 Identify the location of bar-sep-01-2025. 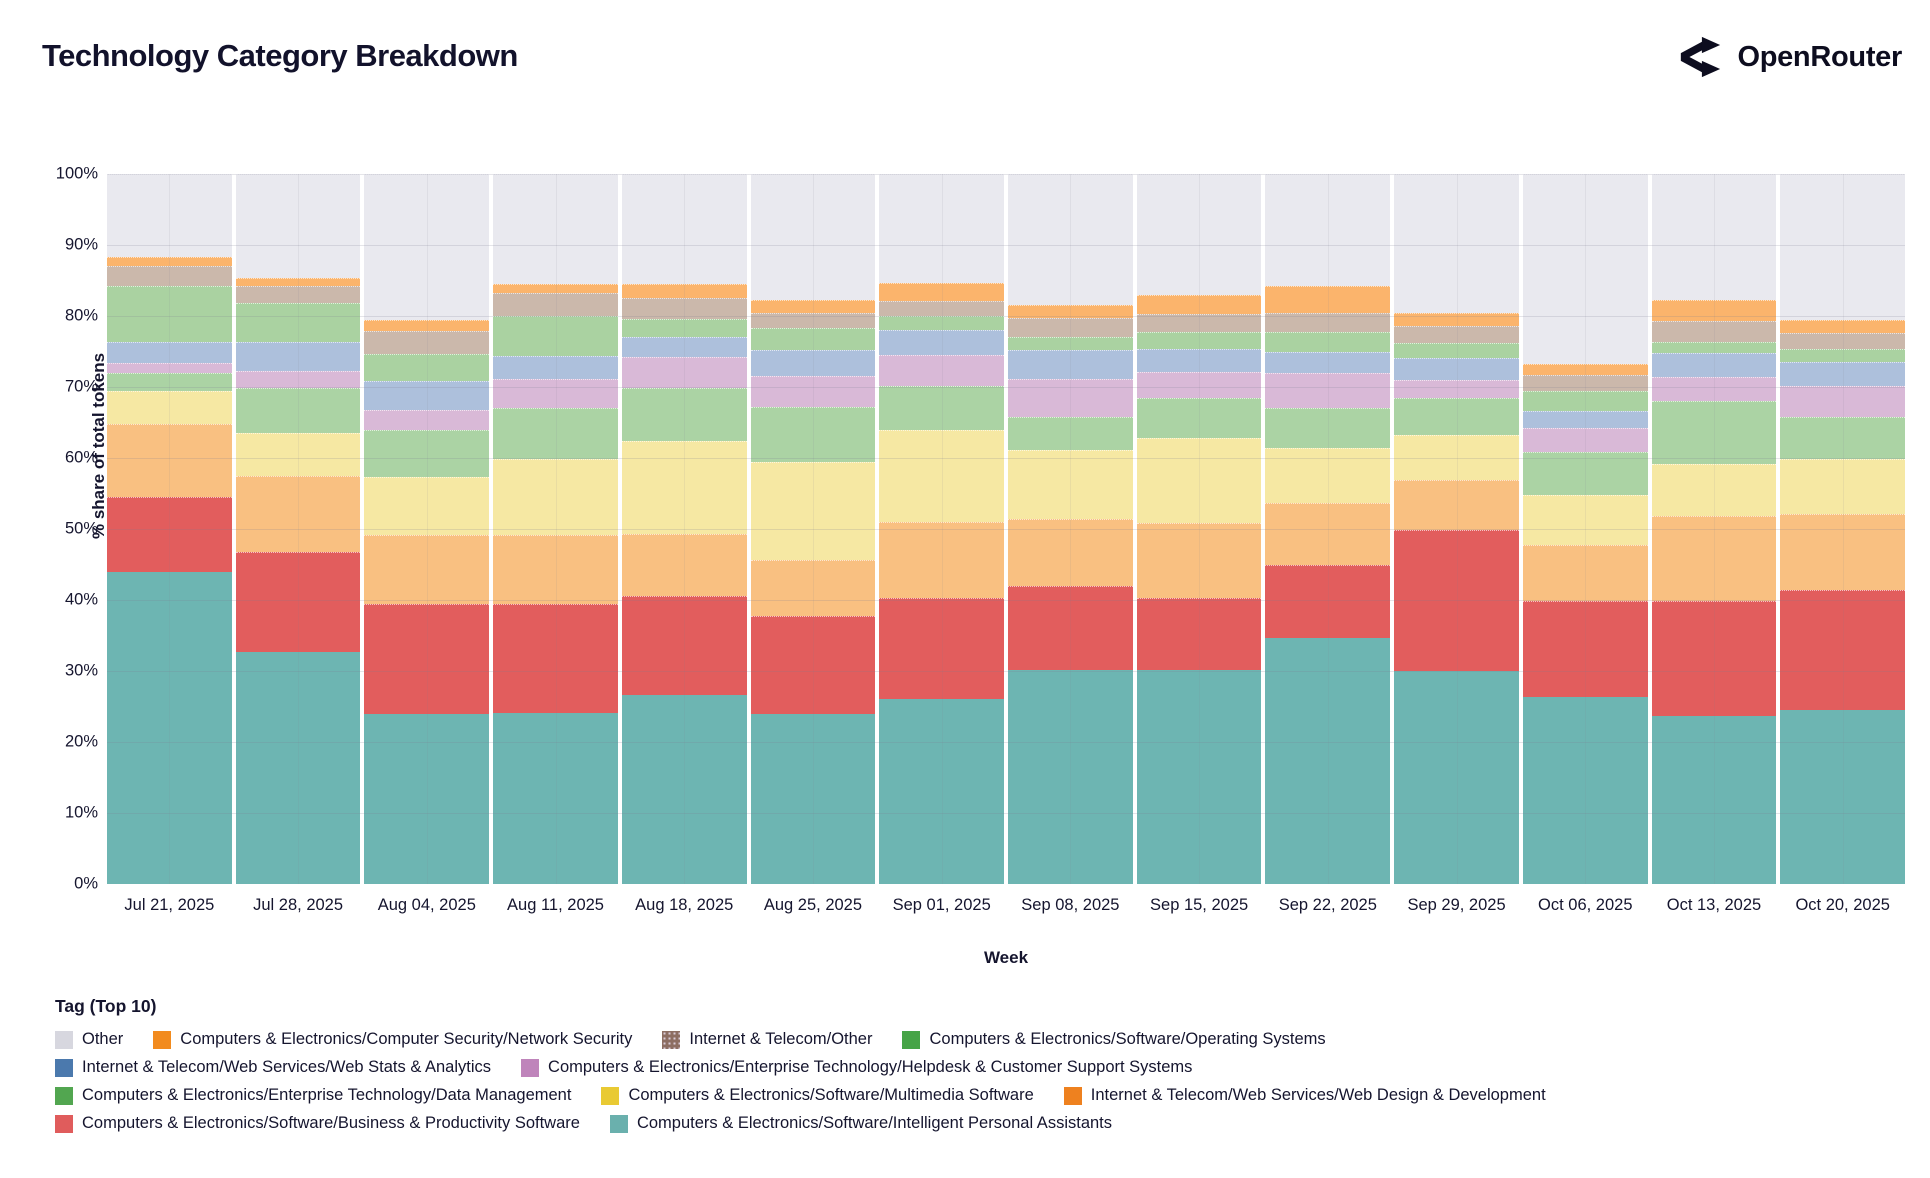
(942, 529).